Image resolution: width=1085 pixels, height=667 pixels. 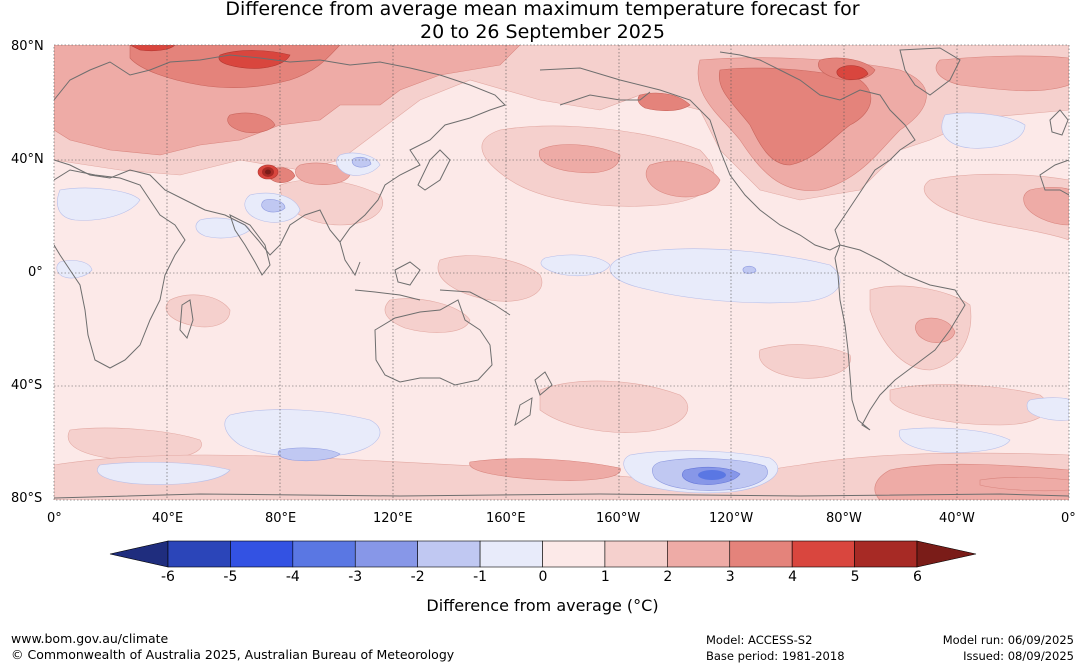 I want to click on lon-label-120e: 120°E, so click(x=393, y=518).